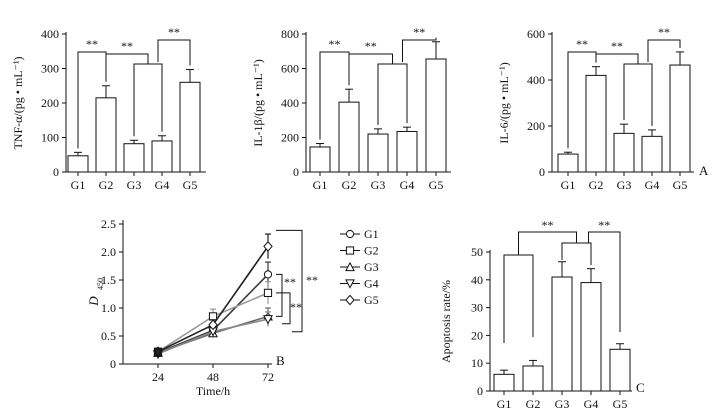 This screenshot has width=713, height=413. Describe the element at coordinates (349, 185) in the screenshot. I see `il1b-x-tick-label-G2: G2` at that location.